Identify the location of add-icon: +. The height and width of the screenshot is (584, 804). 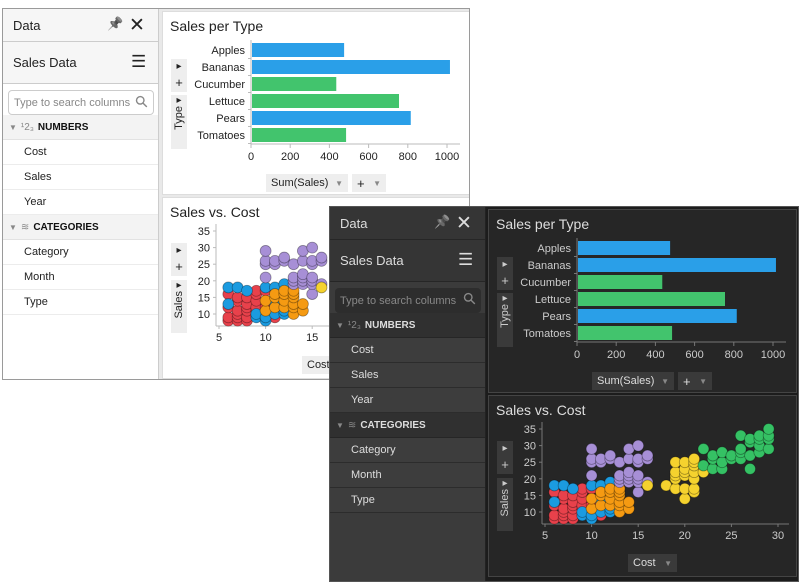
(361, 183).